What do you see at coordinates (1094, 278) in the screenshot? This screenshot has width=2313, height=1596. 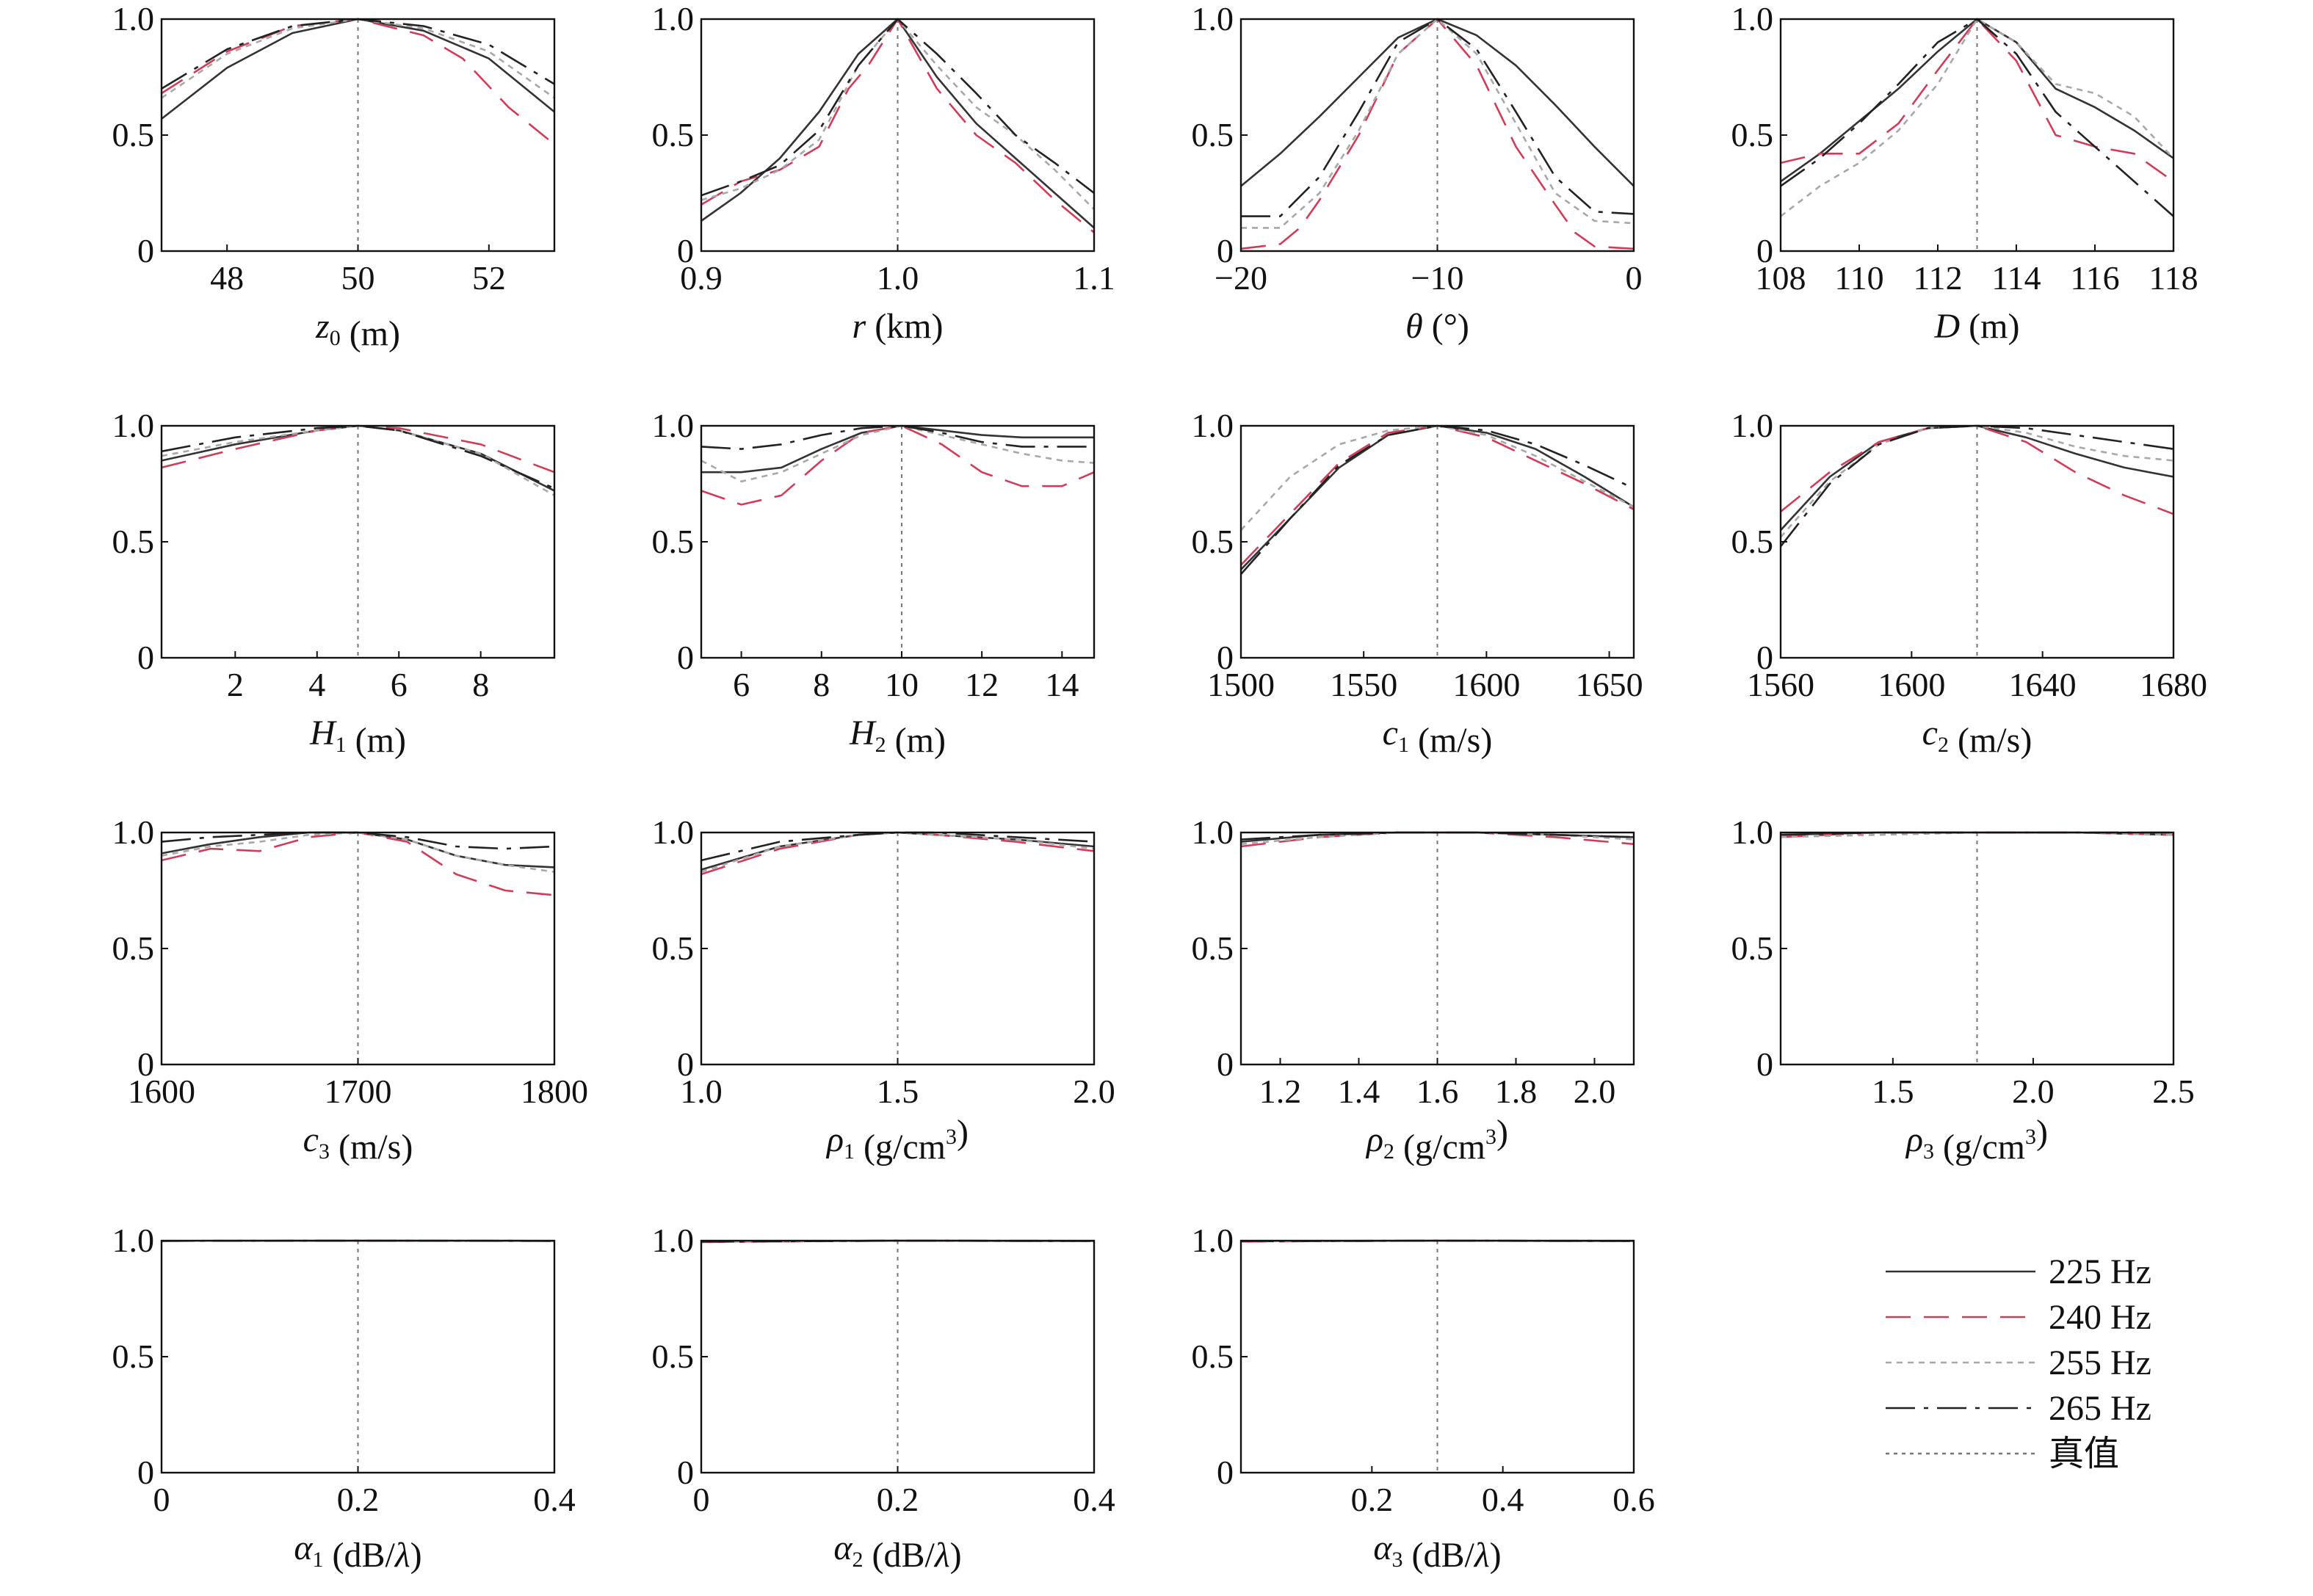 I see `x-tick-label: 1.1` at bounding box center [1094, 278].